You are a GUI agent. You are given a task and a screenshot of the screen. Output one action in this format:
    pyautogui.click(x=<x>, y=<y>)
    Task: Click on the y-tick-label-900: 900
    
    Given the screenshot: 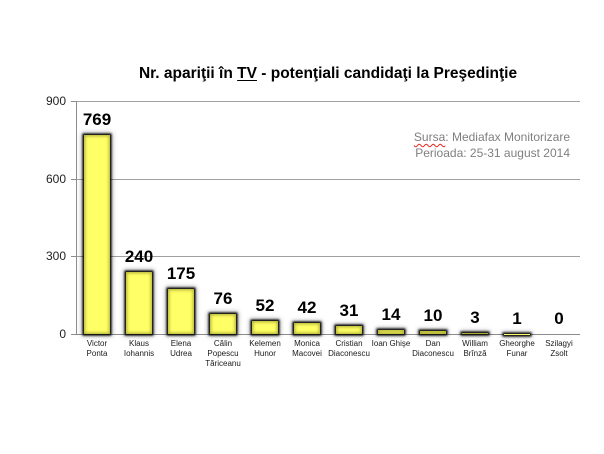 What is the action you would take?
    pyautogui.click(x=55, y=101)
    